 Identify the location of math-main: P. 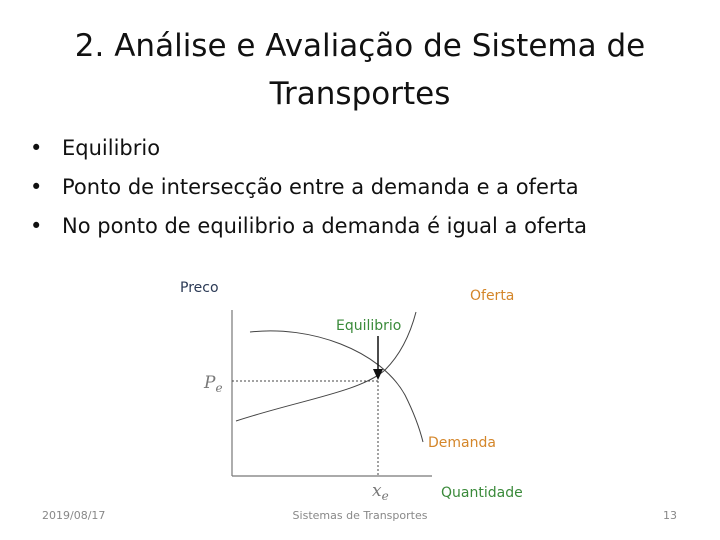
(209, 383).